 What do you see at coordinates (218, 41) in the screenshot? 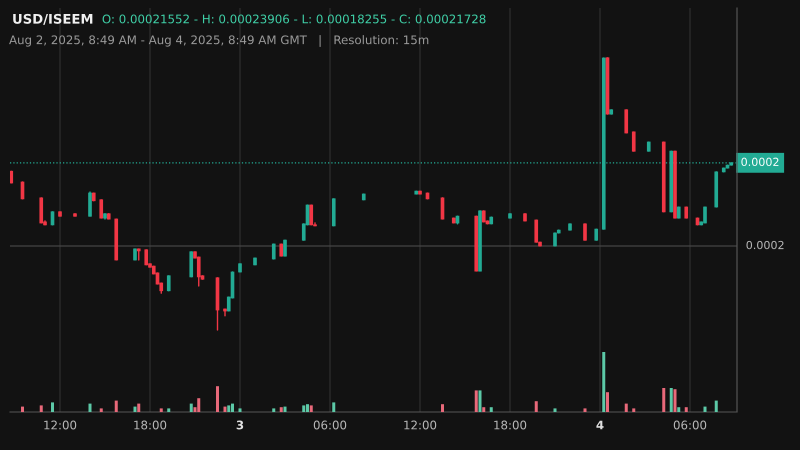
I see `annotation: Aug 2, 2025, 8:49 AM - Aug 4, 2025, 8:49 AM GMT | Resolution: 15m` at bounding box center [218, 41].